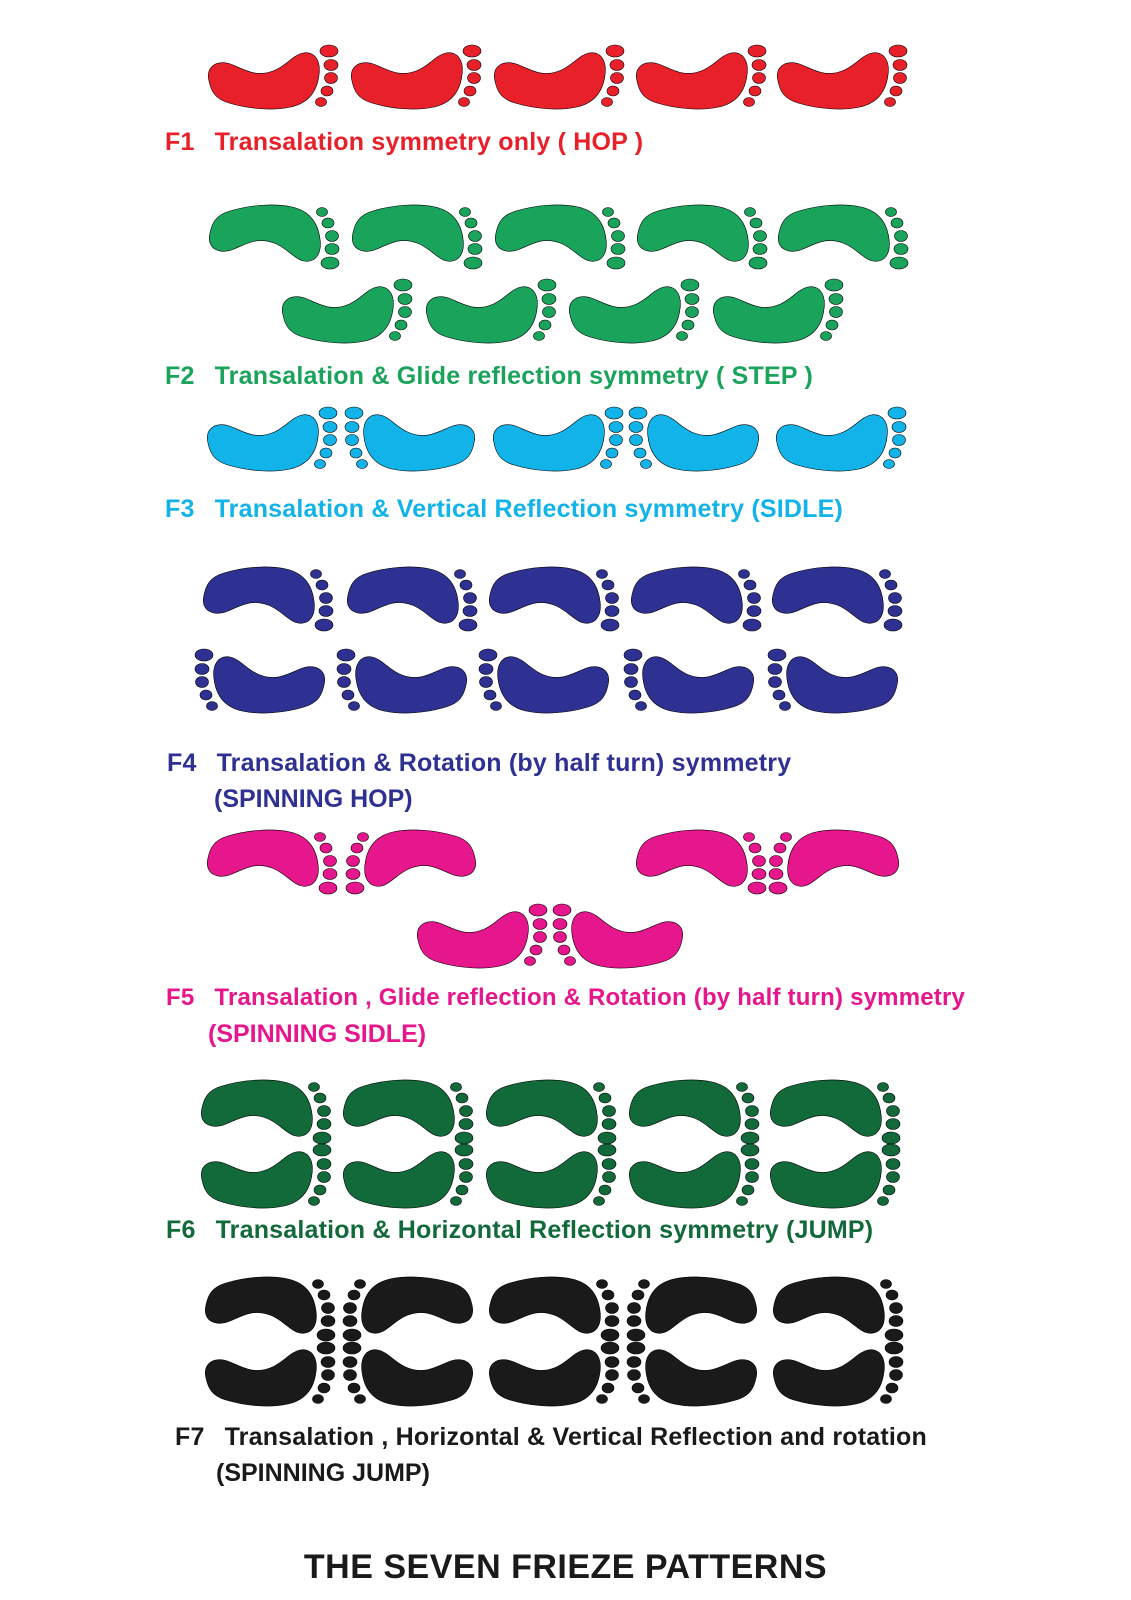 The image size is (1131, 1600). Describe the element at coordinates (317, 1034) in the screenshot. I see `f5-subcaption: (SPINNING SIDLE)` at that location.